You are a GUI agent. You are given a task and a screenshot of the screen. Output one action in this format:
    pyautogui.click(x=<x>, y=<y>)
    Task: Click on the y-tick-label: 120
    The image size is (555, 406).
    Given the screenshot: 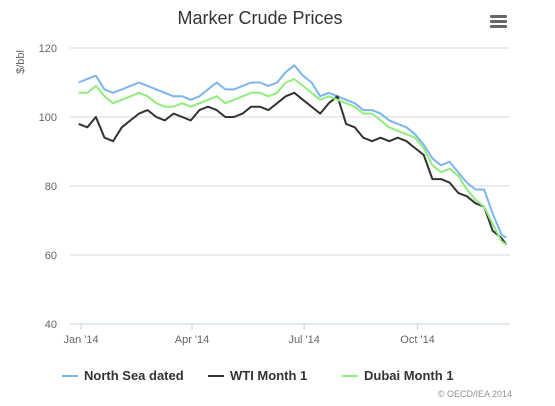 What is the action you would take?
    pyautogui.click(x=48, y=49)
    